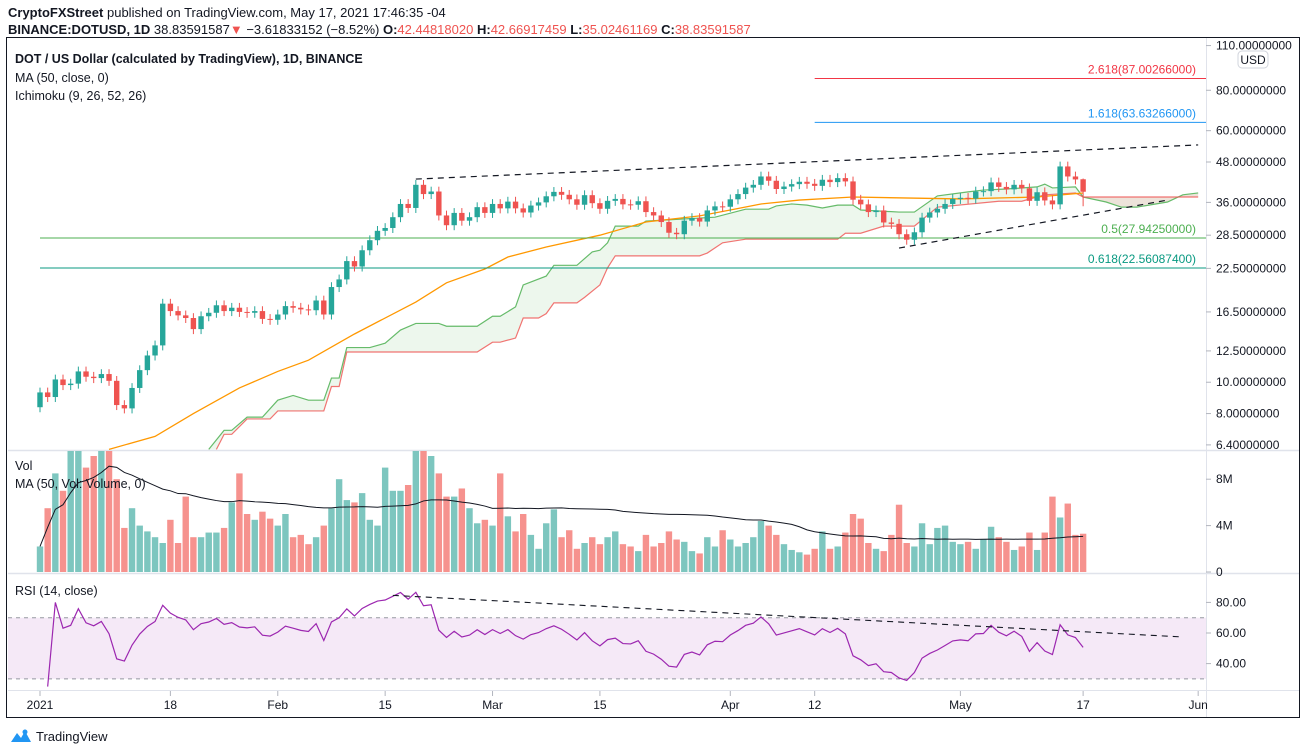 The height and width of the screenshot is (755, 1307). Describe the element at coordinates (565, 639) in the screenshot. I see `rsi-line` at that location.